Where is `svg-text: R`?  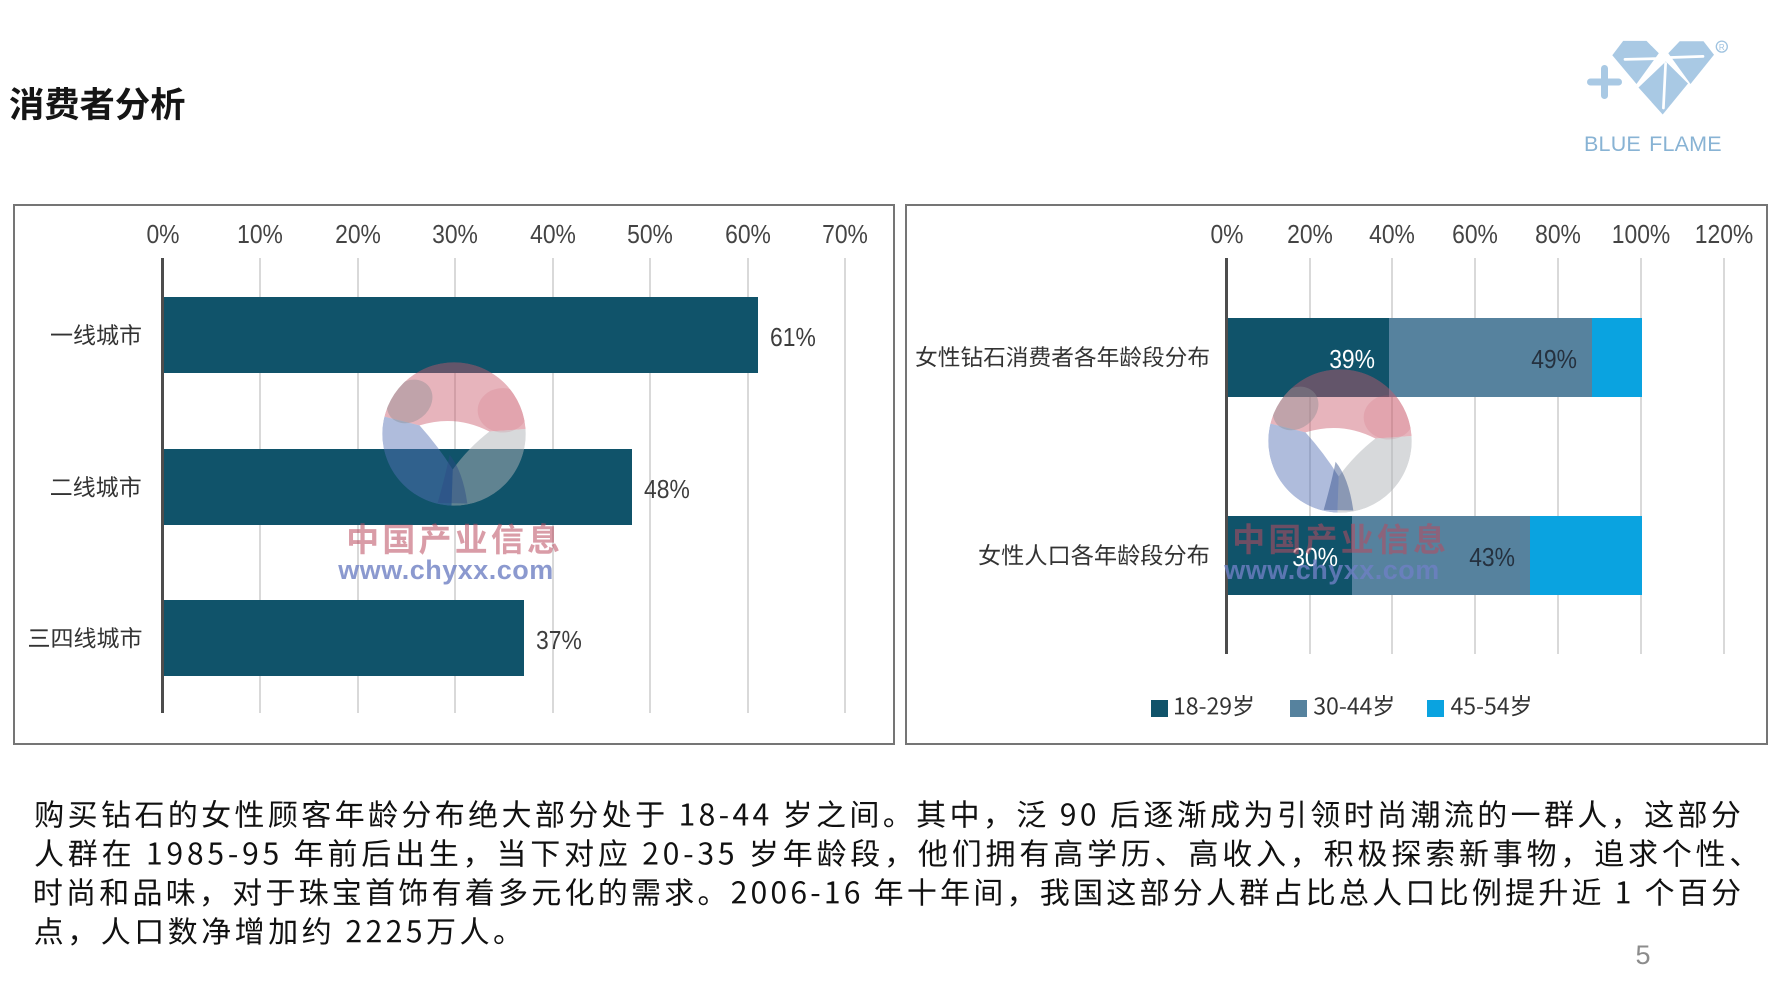 svg-text: R is located at coordinates (1722, 47).